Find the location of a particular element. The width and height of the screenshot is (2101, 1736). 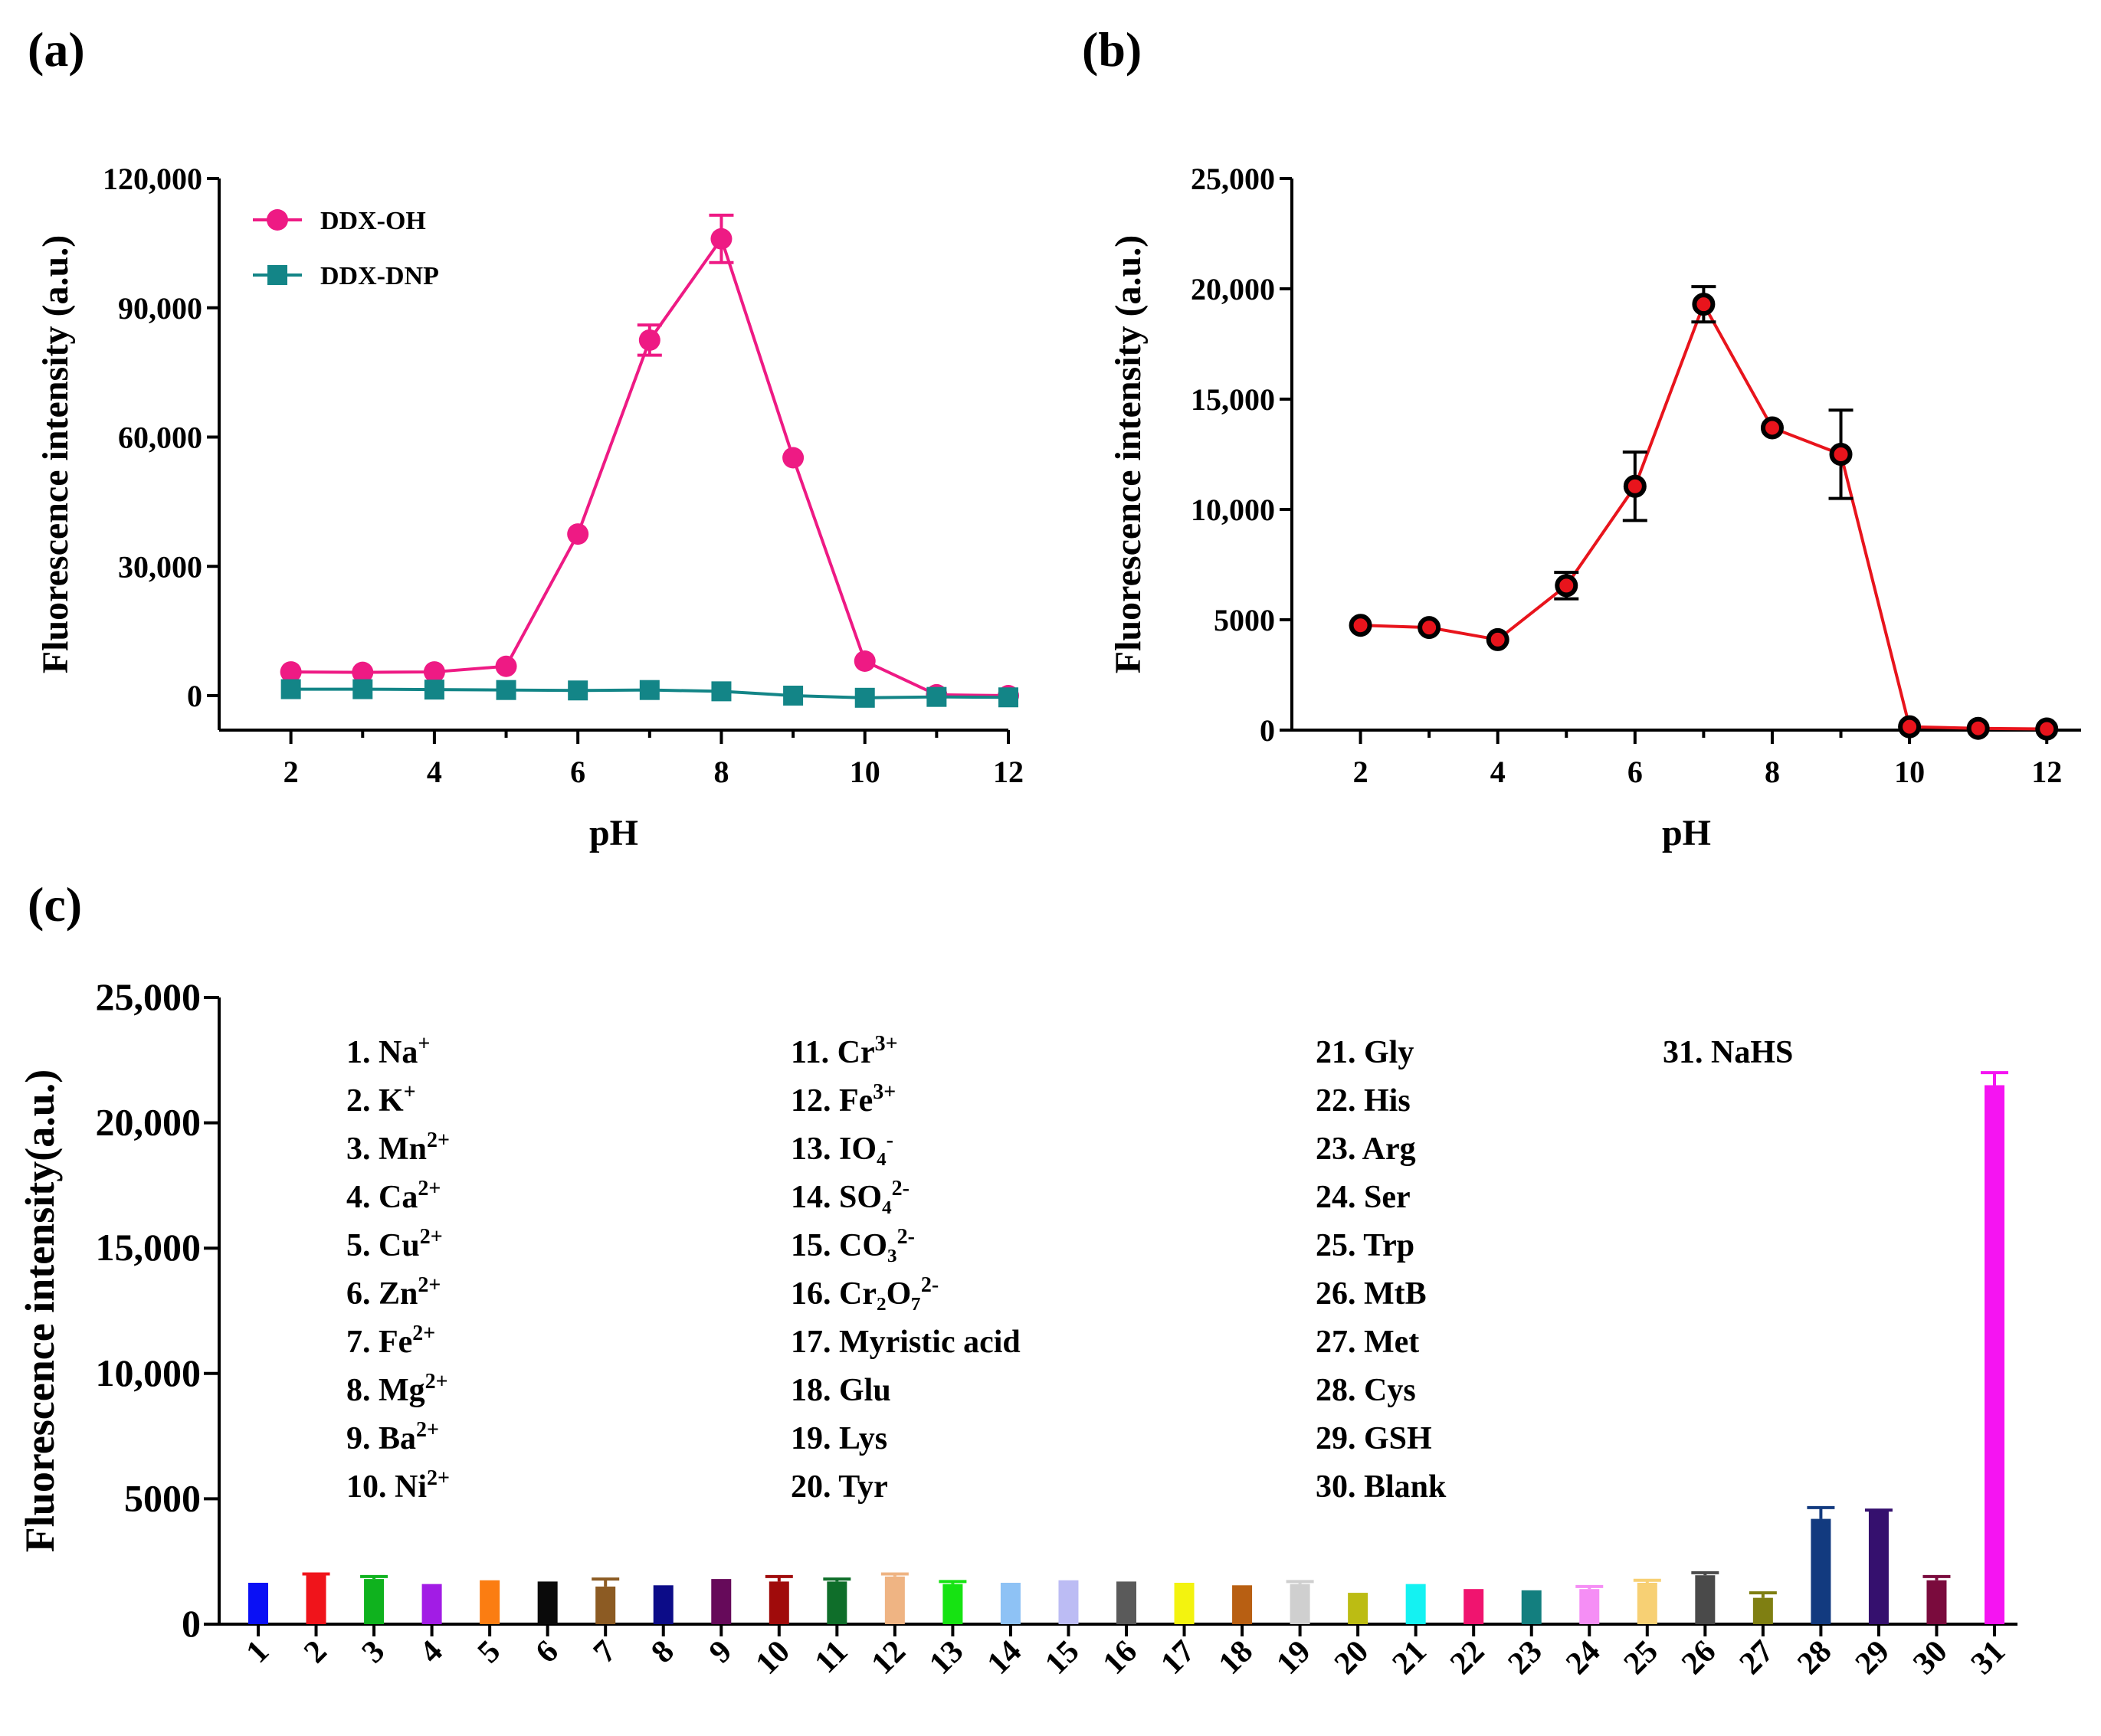

y-tick-label: 60,000 is located at coordinates (160, 438).